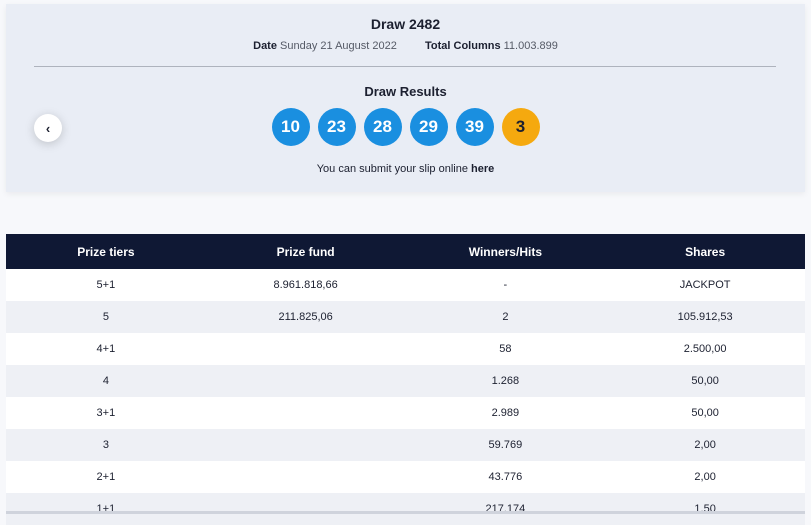  What do you see at coordinates (106, 413) in the screenshot?
I see `cell-tier: 3+1` at bounding box center [106, 413].